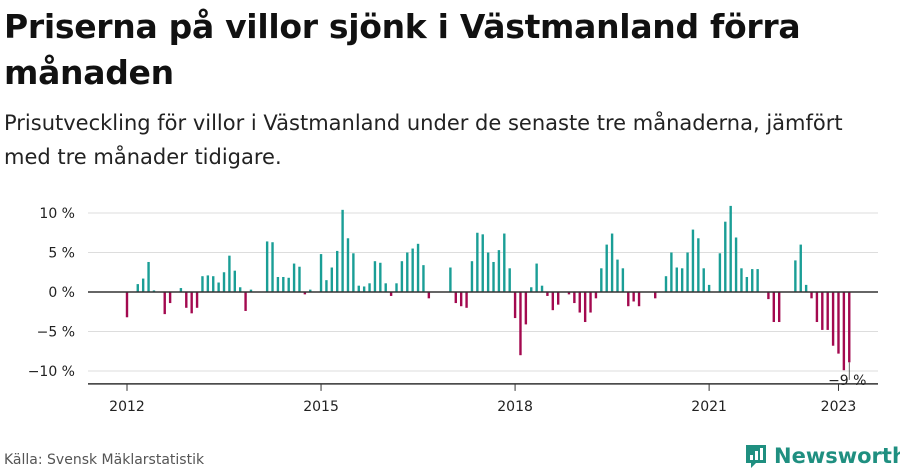 This screenshot has height=474, width=900. What do you see at coordinates (61, 293) in the screenshot?
I see `y-tick-label: 0 %` at bounding box center [61, 293].